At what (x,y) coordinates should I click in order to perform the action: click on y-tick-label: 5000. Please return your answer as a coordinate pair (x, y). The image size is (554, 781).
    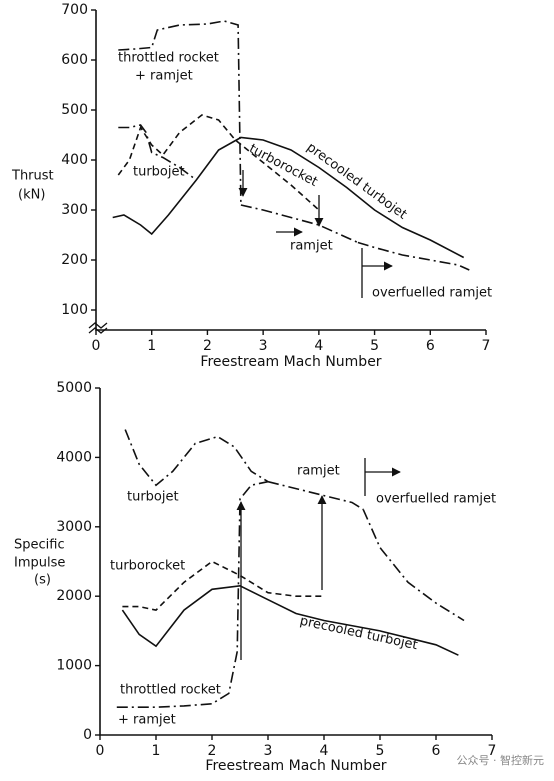
    Looking at the image, I should click on (74, 388).